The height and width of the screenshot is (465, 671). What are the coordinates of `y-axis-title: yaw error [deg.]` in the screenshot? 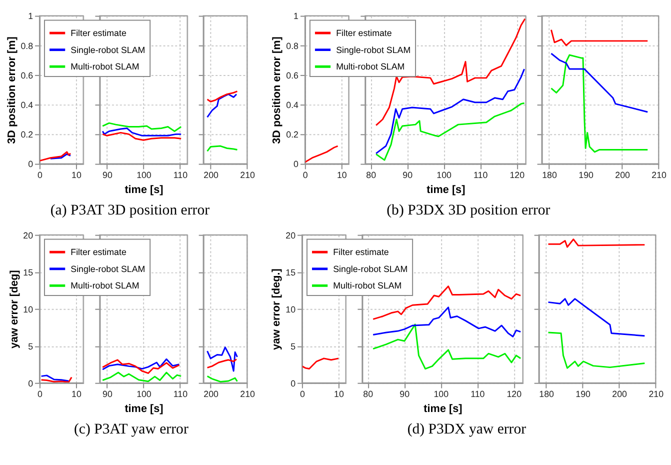 It's located at (276, 309).